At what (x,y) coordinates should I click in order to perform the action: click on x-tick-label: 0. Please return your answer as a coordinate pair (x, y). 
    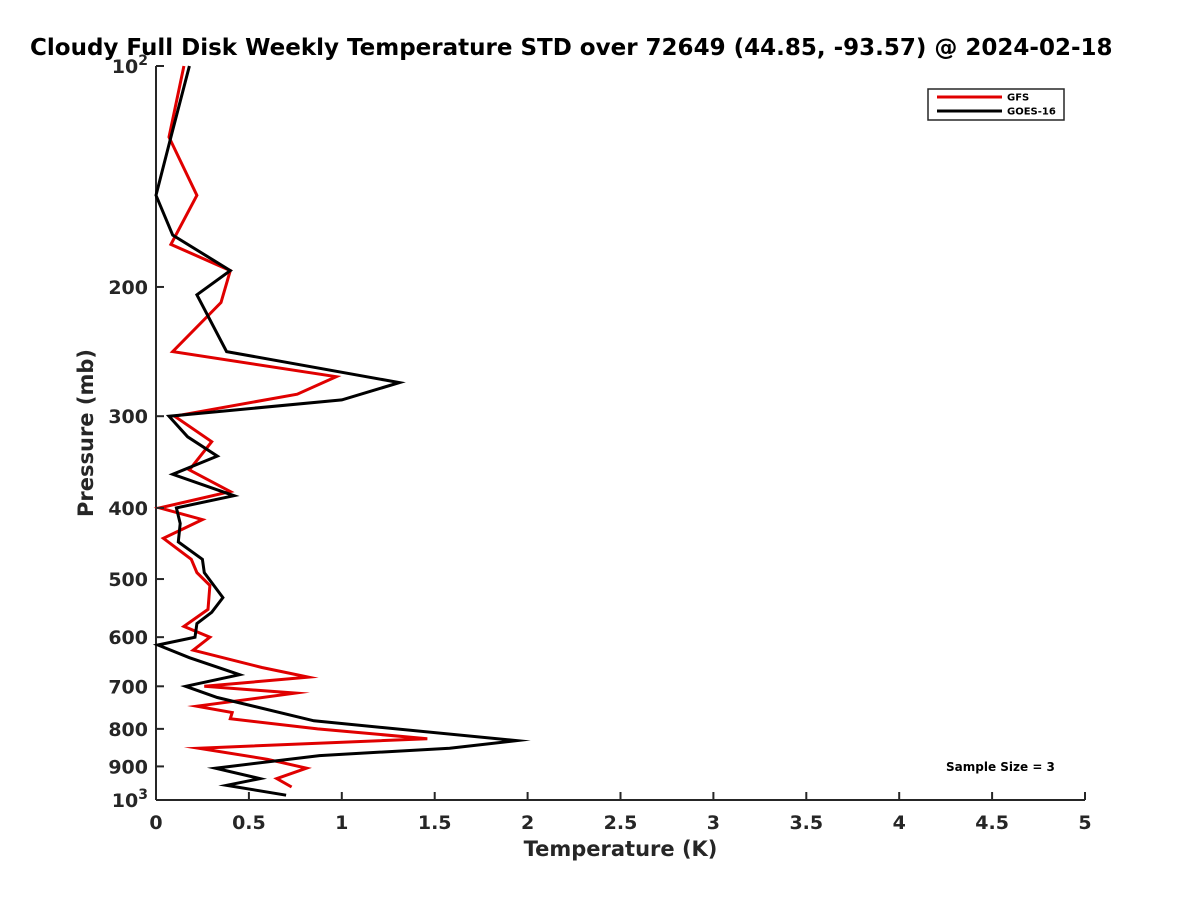
    Looking at the image, I should click on (155, 823).